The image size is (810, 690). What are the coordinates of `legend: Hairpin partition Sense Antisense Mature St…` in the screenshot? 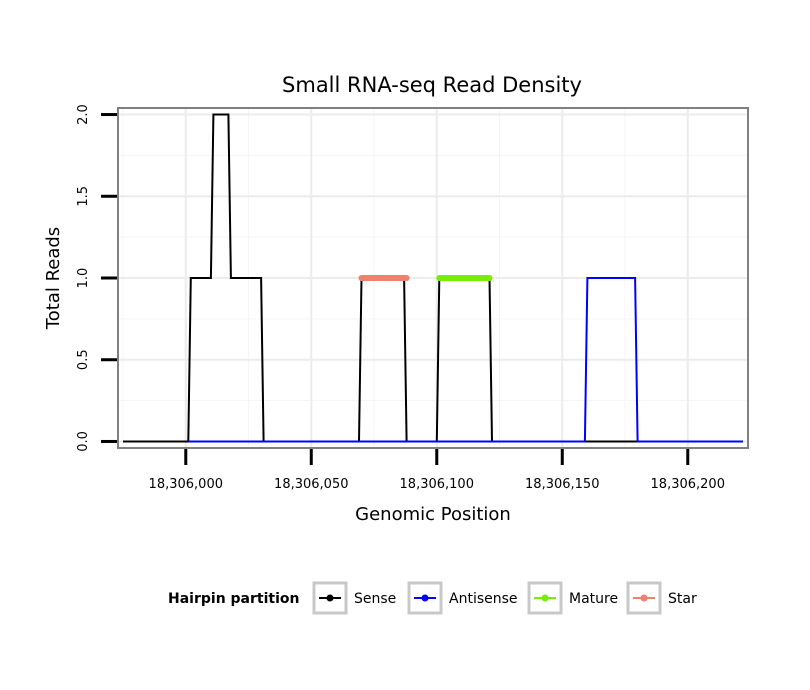 It's located at (432, 598).